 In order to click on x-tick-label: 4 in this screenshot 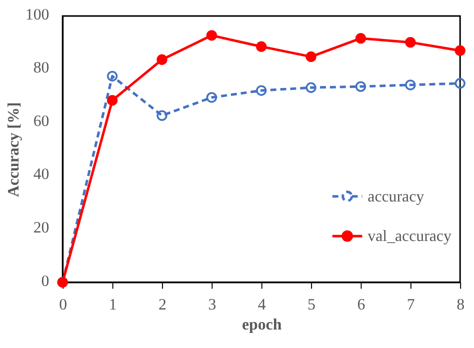, I will do `click(262, 305)`.